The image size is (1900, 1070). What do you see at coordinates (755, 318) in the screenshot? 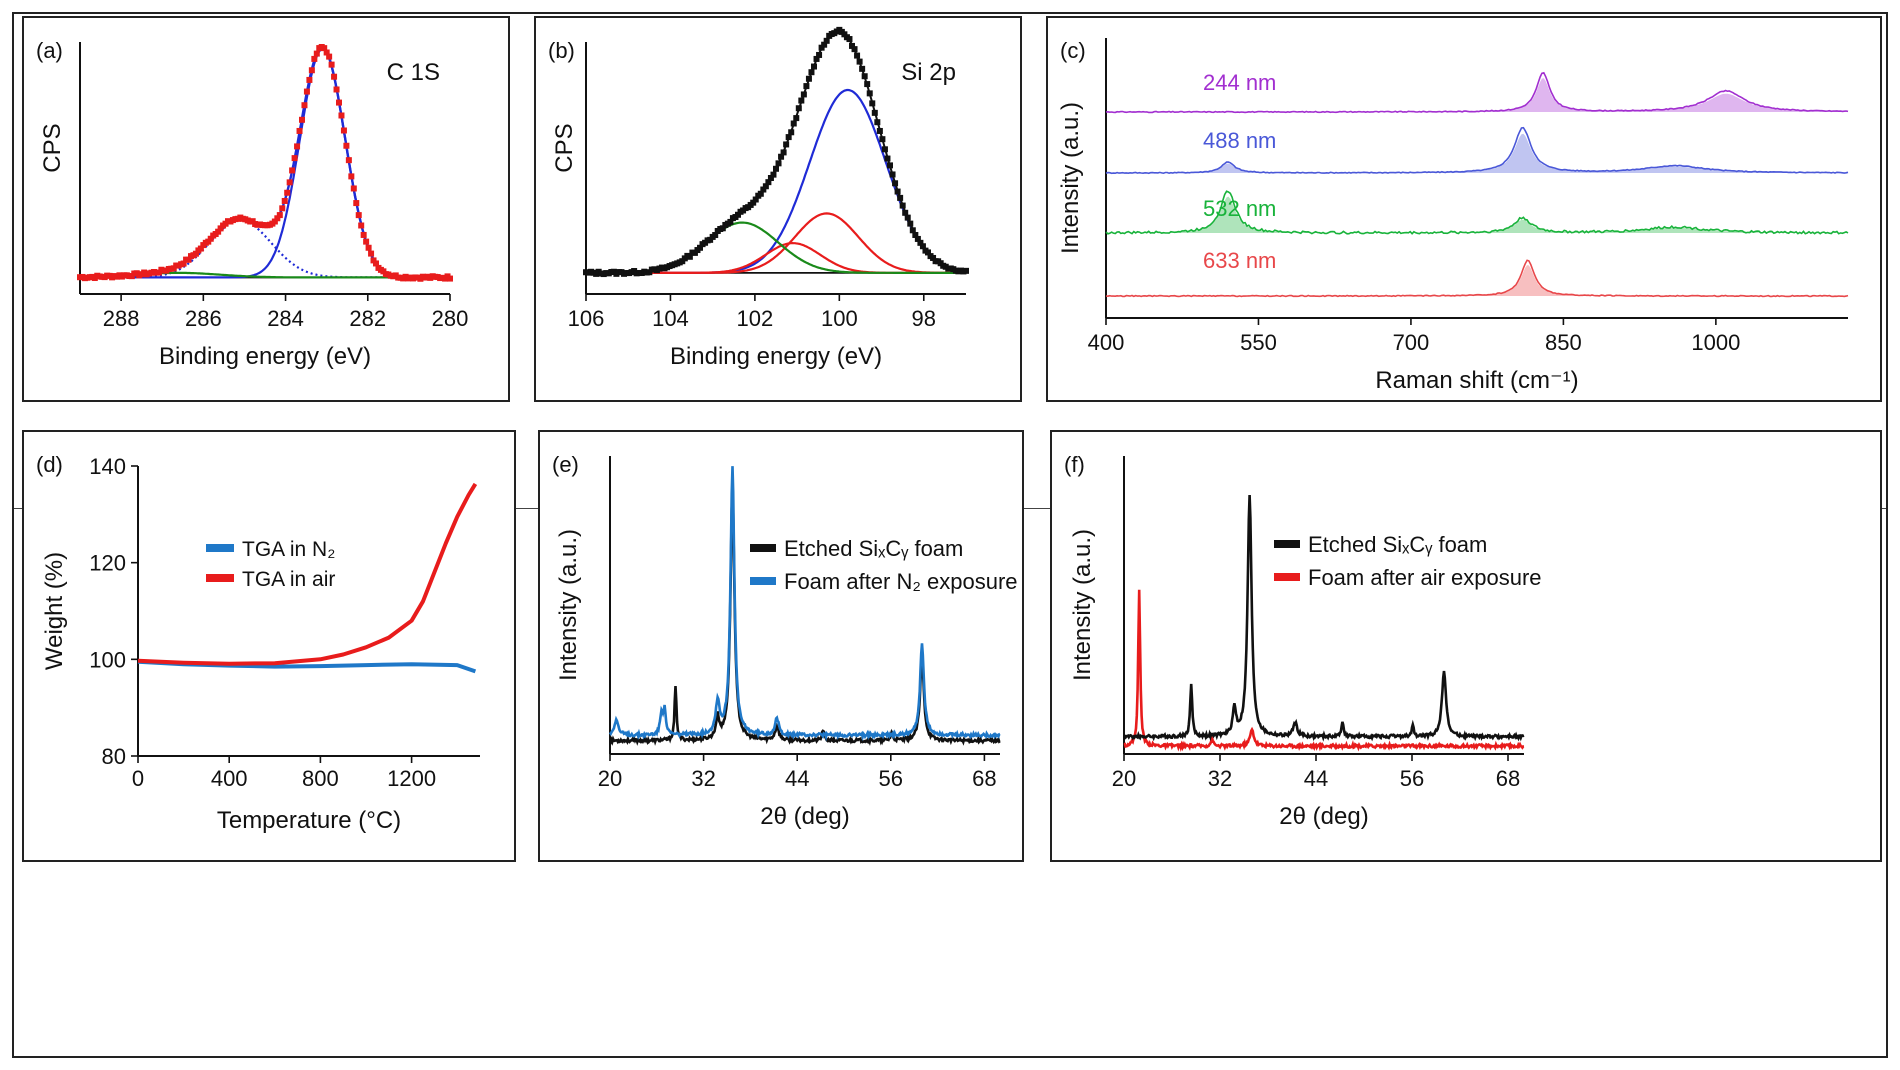
I see `x-tick-label: 102` at bounding box center [755, 318].